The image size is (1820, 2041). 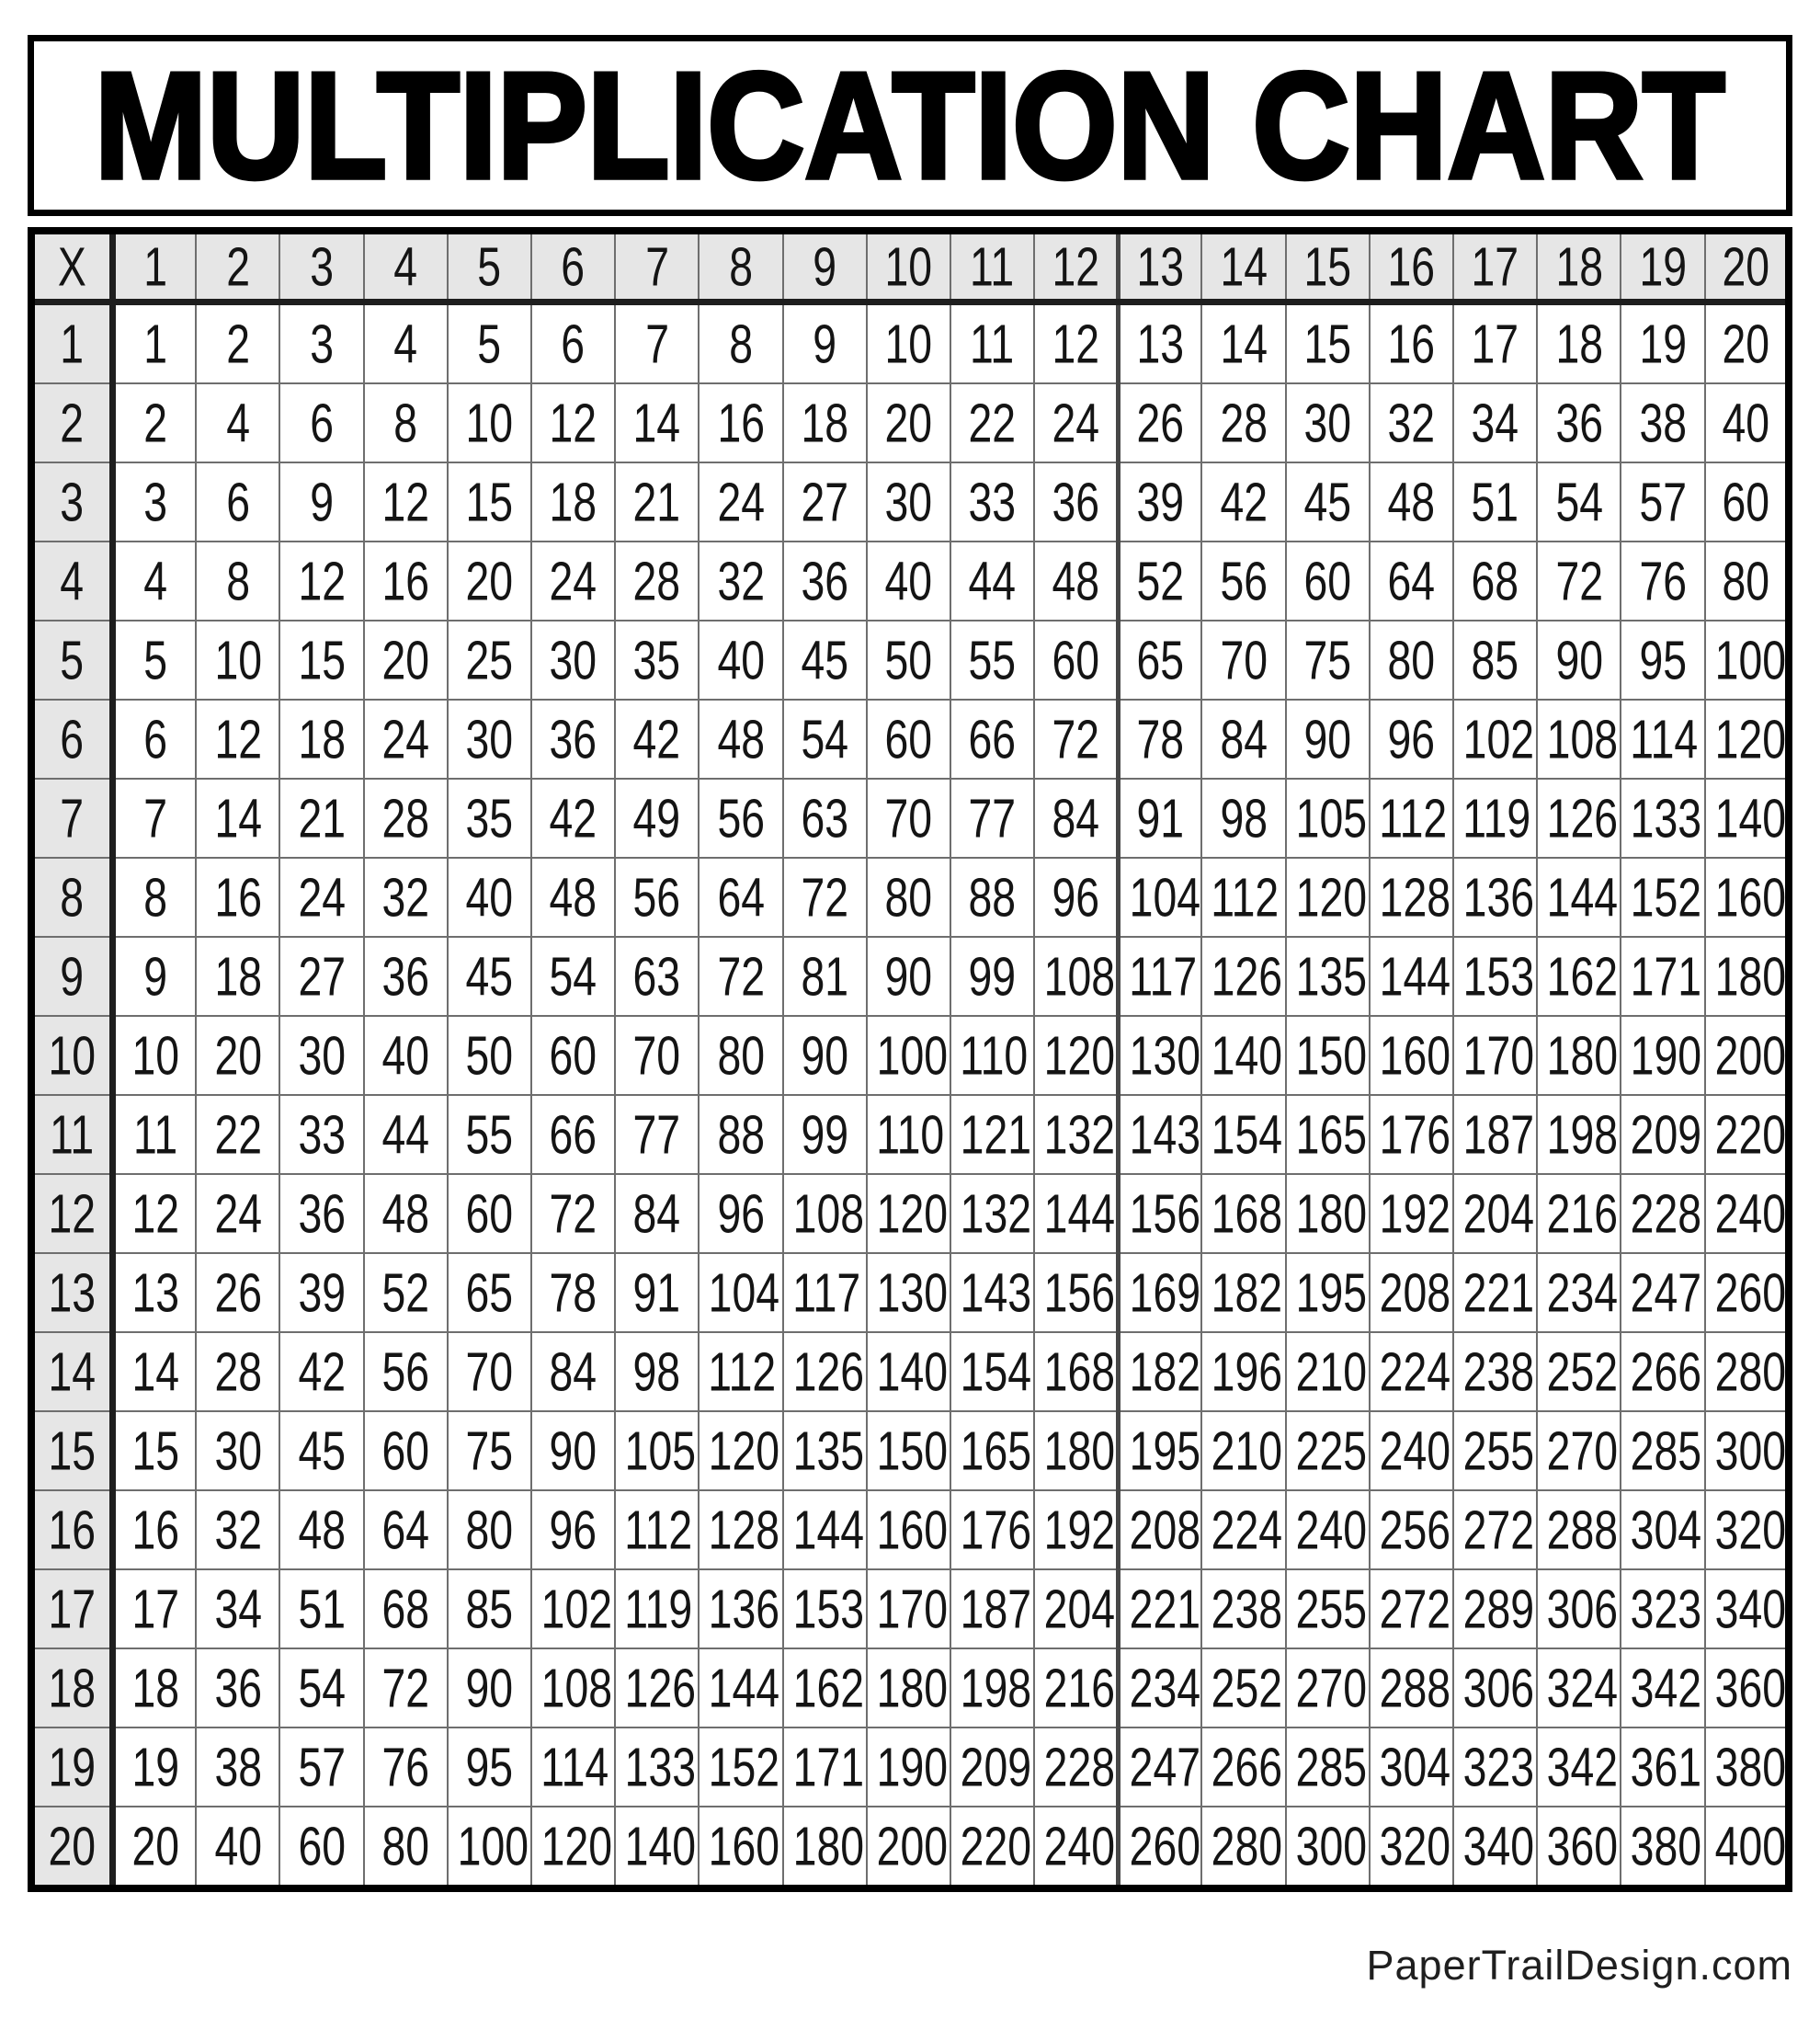 I want to click on product-cell-label: 80, so click(x=489, y=1530).